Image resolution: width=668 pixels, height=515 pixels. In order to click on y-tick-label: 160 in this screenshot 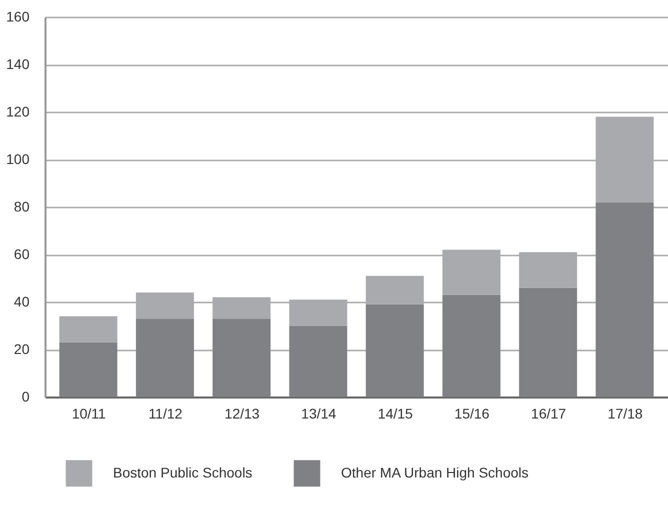, I will do `click(18, 16)`.